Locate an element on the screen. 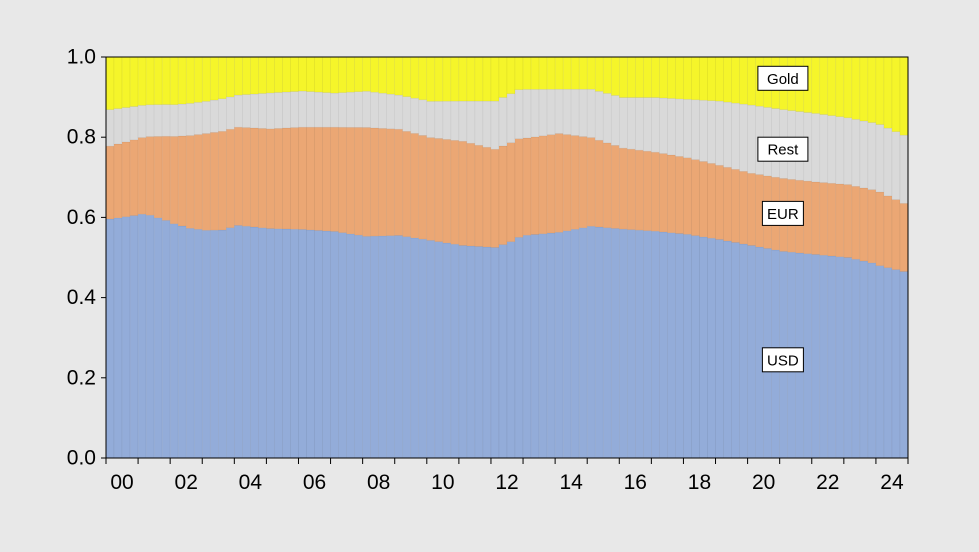 The height and width of the screenshot is (552, 979). x-tick-label: 14 is located at coordinates (571, 482).